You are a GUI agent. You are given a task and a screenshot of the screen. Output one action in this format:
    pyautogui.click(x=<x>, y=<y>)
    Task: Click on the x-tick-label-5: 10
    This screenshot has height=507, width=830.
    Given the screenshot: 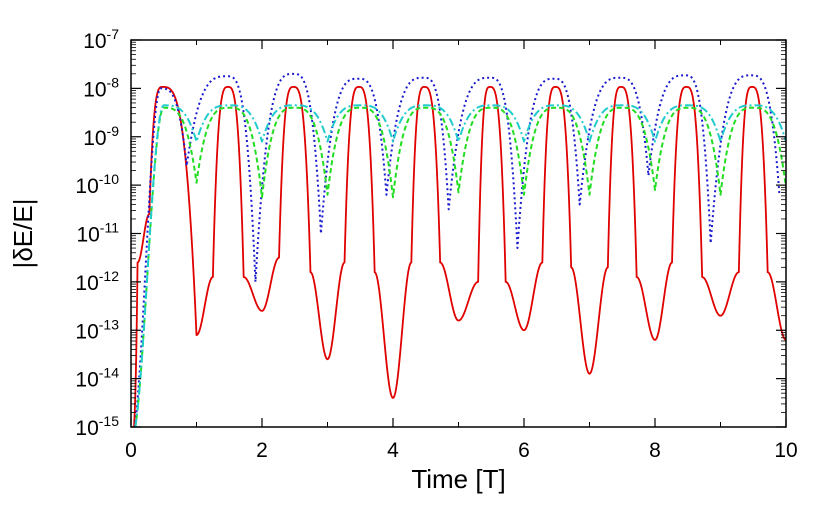 What is the action you would take?
    pyautogui.click(x=785, y=450)
    